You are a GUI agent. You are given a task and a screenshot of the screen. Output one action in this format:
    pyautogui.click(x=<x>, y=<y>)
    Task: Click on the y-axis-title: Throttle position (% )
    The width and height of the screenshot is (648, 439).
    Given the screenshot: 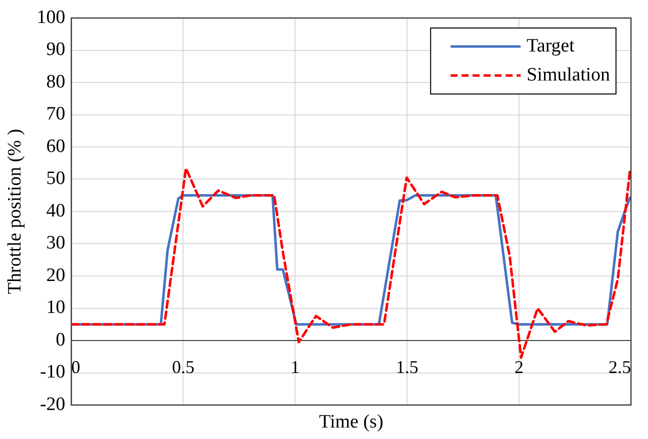 What is the action you would take?
    pyautogui.click(x=15, y=211)
    